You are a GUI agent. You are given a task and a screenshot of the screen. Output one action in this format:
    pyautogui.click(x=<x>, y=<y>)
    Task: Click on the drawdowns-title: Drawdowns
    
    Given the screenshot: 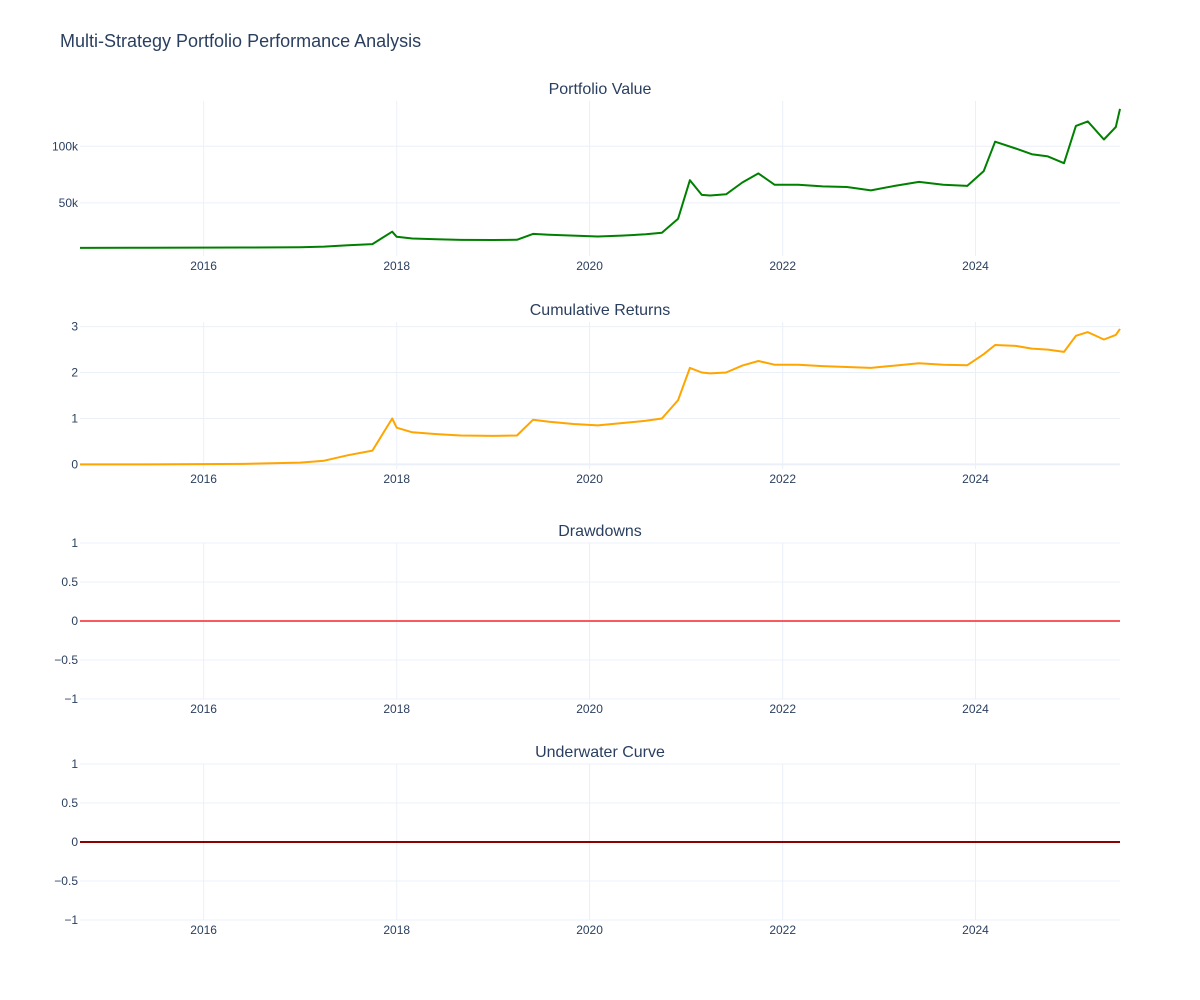 What is the action you would take?
    pyautogui.click(x=600, y=531)
    